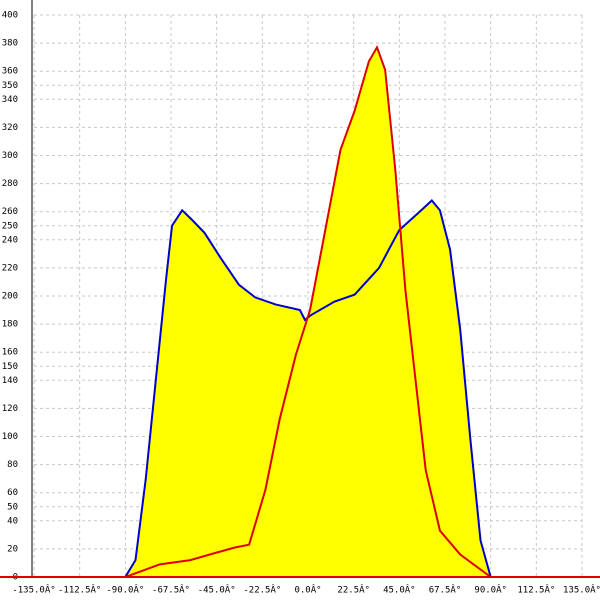 Image resolution: width=600 pixels, height=604 pixels. I want to click on y-tick-label: 100, so click(10, 437).